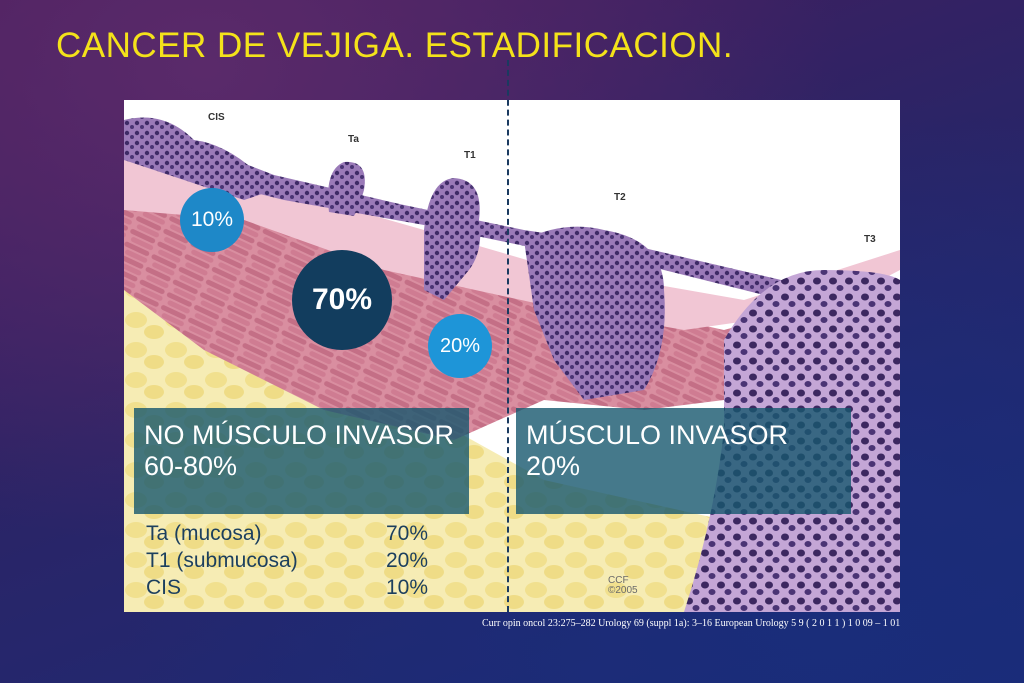 This screenshot has height=683, width=1024. What do you see at coordinates (553, 466) in the screenshot?
I see `invasive-percentage: 20%` at bounding box center [553, 466].